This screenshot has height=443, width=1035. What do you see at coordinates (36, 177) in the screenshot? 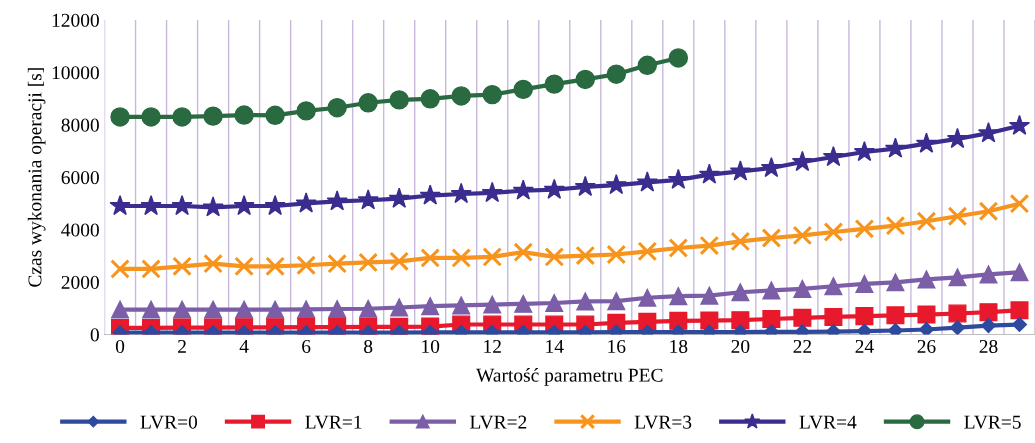
I see `y-axis-title: Czas wykonania operacji [s]` at bounding box center [36, 177].